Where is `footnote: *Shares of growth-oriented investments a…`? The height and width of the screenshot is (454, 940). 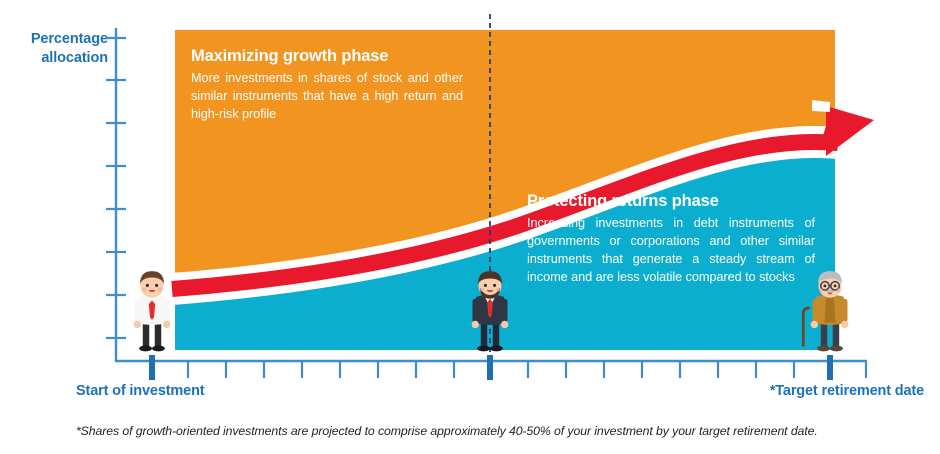
footnote: *Shares of growth-oriented investments a… is located at coordinates (447, 431).